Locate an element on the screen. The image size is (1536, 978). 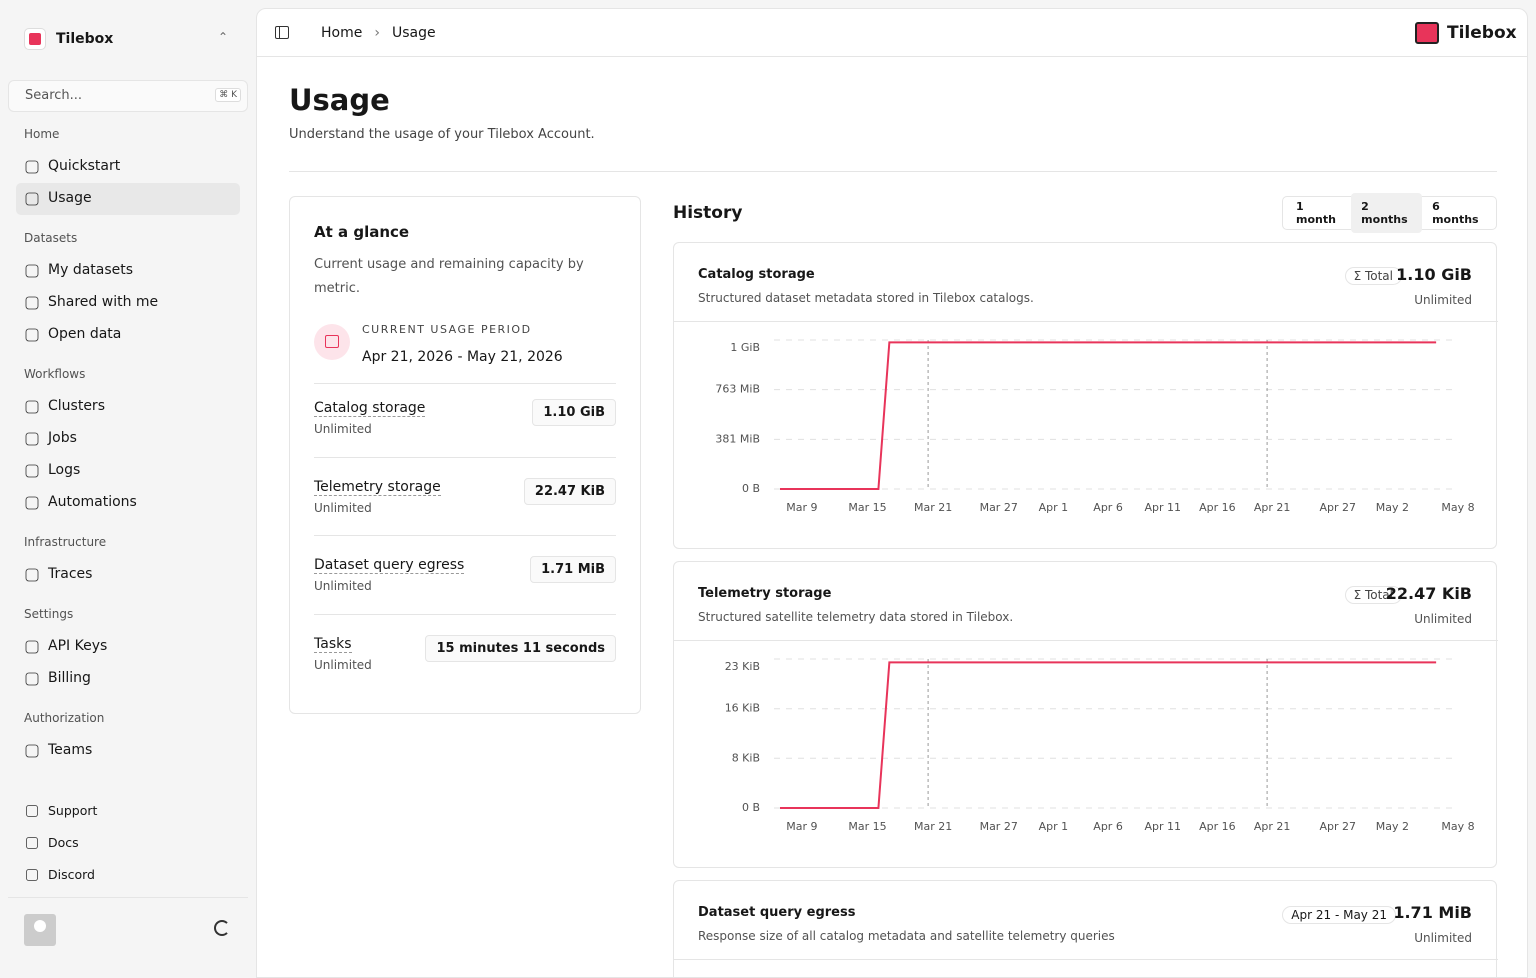
search: Search... ⌘ K is located at coordinates (128, 96).